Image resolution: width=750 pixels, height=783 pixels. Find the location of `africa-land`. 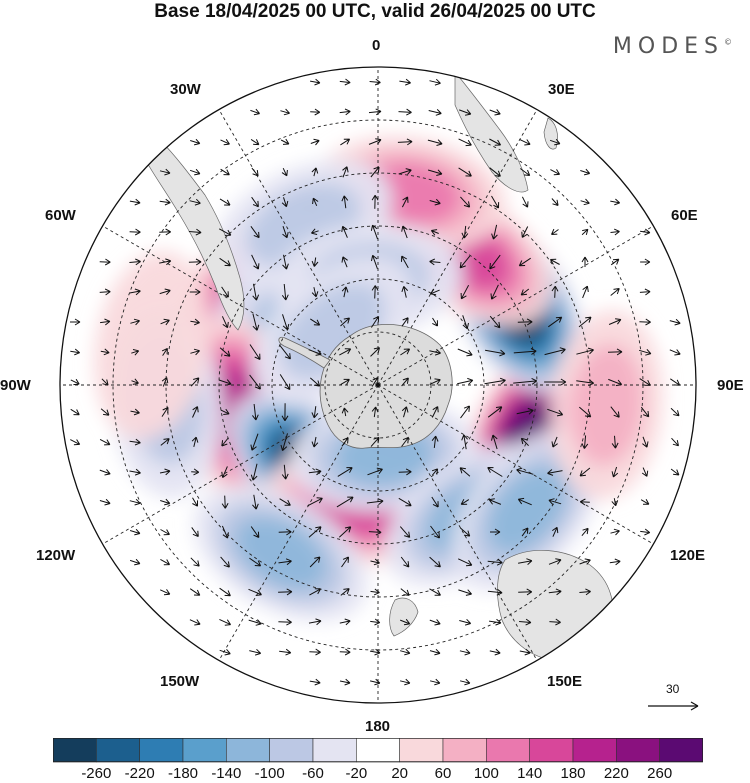

africa-land is located at coordinates (491, 132).